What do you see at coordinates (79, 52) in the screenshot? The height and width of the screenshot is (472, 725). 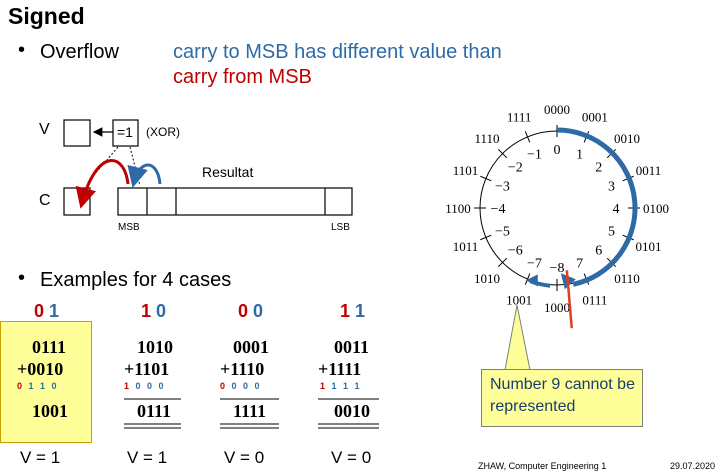 I see `overflow-label: Overflow` at bounding box center [79, 52].